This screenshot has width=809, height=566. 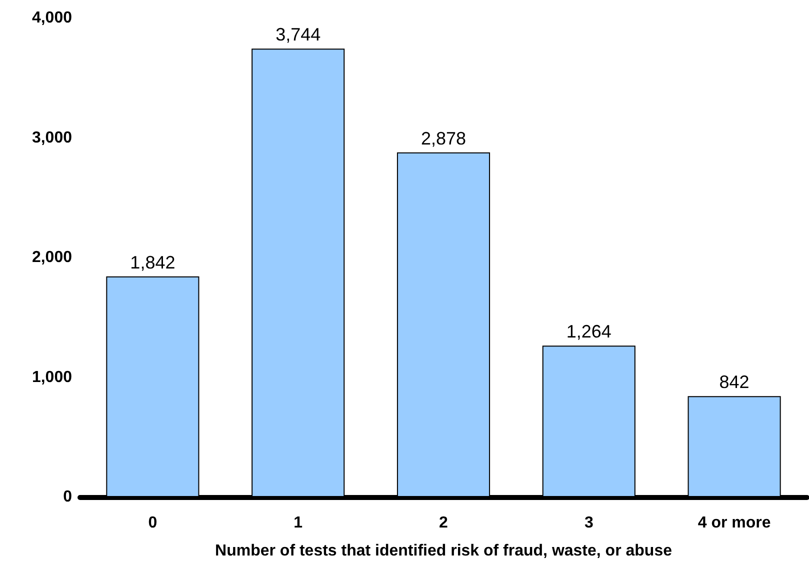 I want to click on x-axis-title: Number of tests that identified risk of fraud, waste, or abuse, so click(x=443, y=551).